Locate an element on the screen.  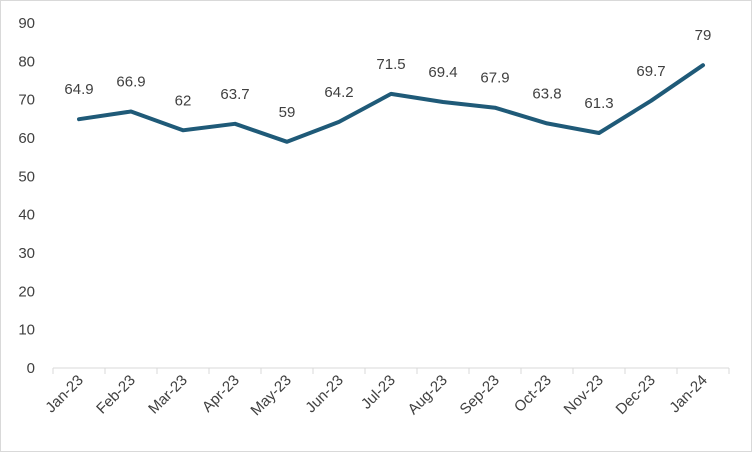
y-tick-label: 30 is located at coordinates (26, 253).